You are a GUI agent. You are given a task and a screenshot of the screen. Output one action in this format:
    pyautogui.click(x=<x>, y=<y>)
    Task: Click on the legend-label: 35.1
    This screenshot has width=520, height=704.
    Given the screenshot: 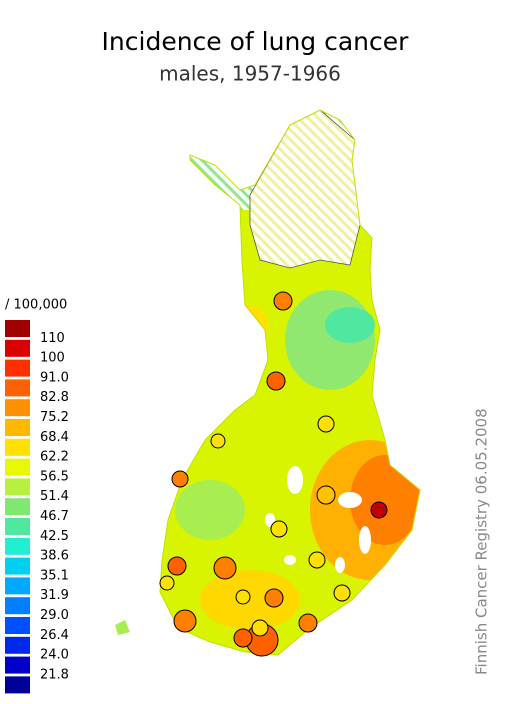 What is the action you would take?
    pyautogui.click(x=54, y=575)
    